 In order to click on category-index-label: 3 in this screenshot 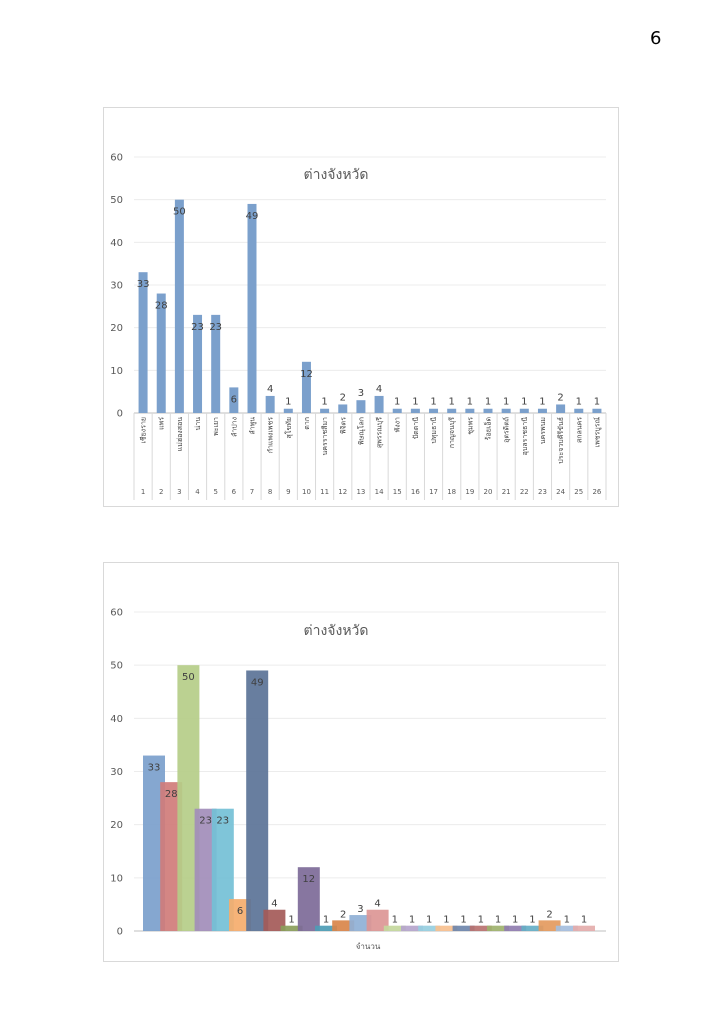, I will do `click(179, 492)`.